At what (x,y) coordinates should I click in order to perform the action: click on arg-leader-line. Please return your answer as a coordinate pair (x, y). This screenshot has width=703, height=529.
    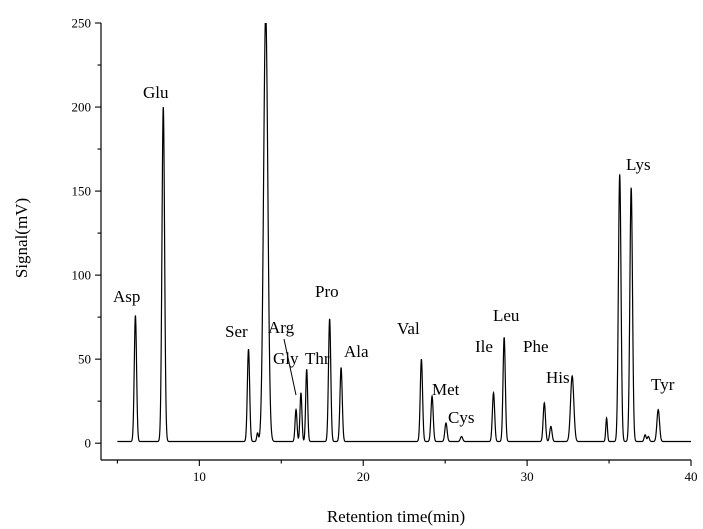
    Looking at the image, I should click on (290, 367).